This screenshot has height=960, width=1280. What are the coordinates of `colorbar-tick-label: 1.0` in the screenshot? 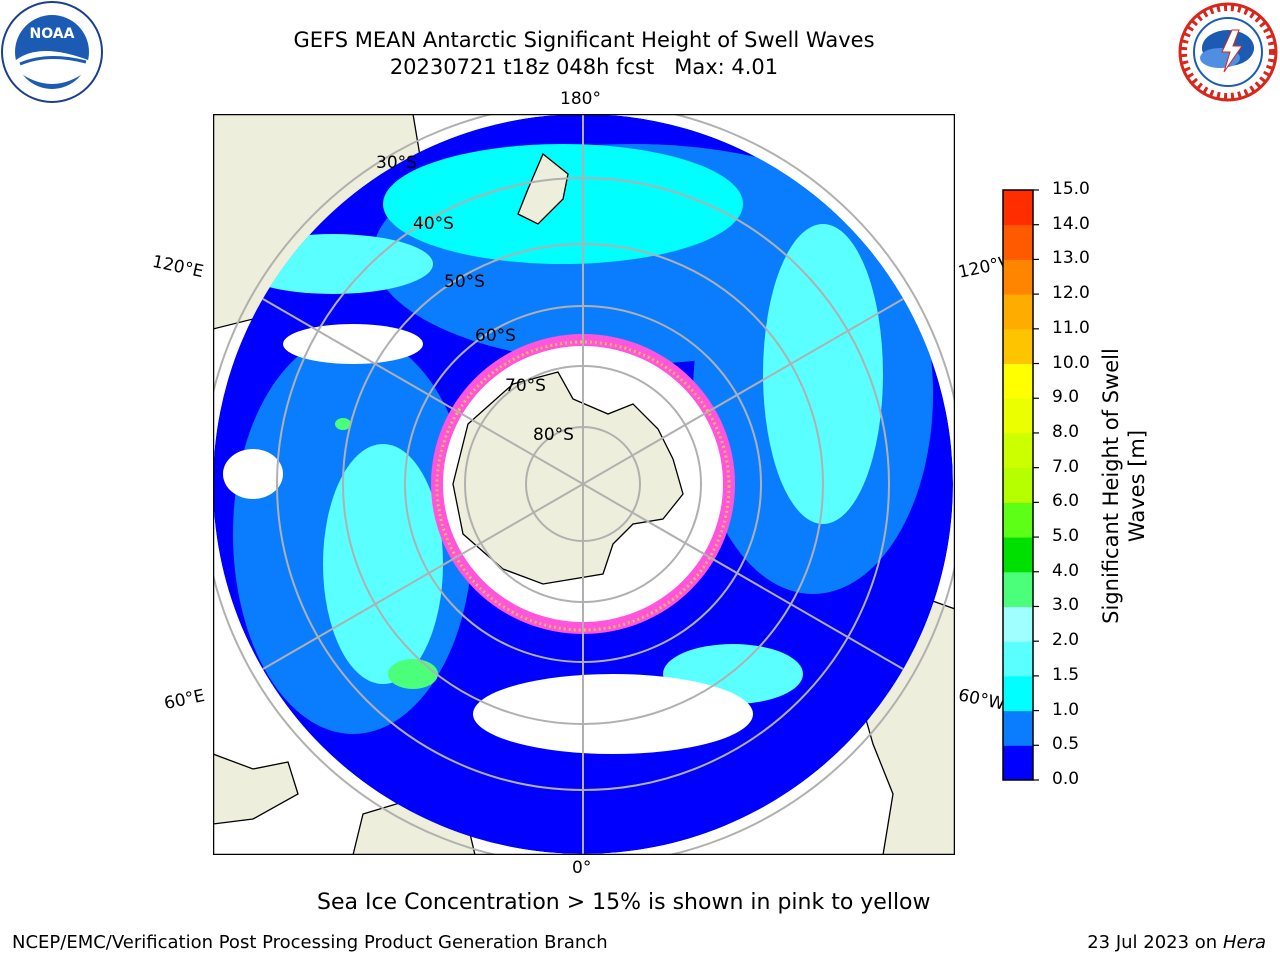 It's located at (1066, 709).